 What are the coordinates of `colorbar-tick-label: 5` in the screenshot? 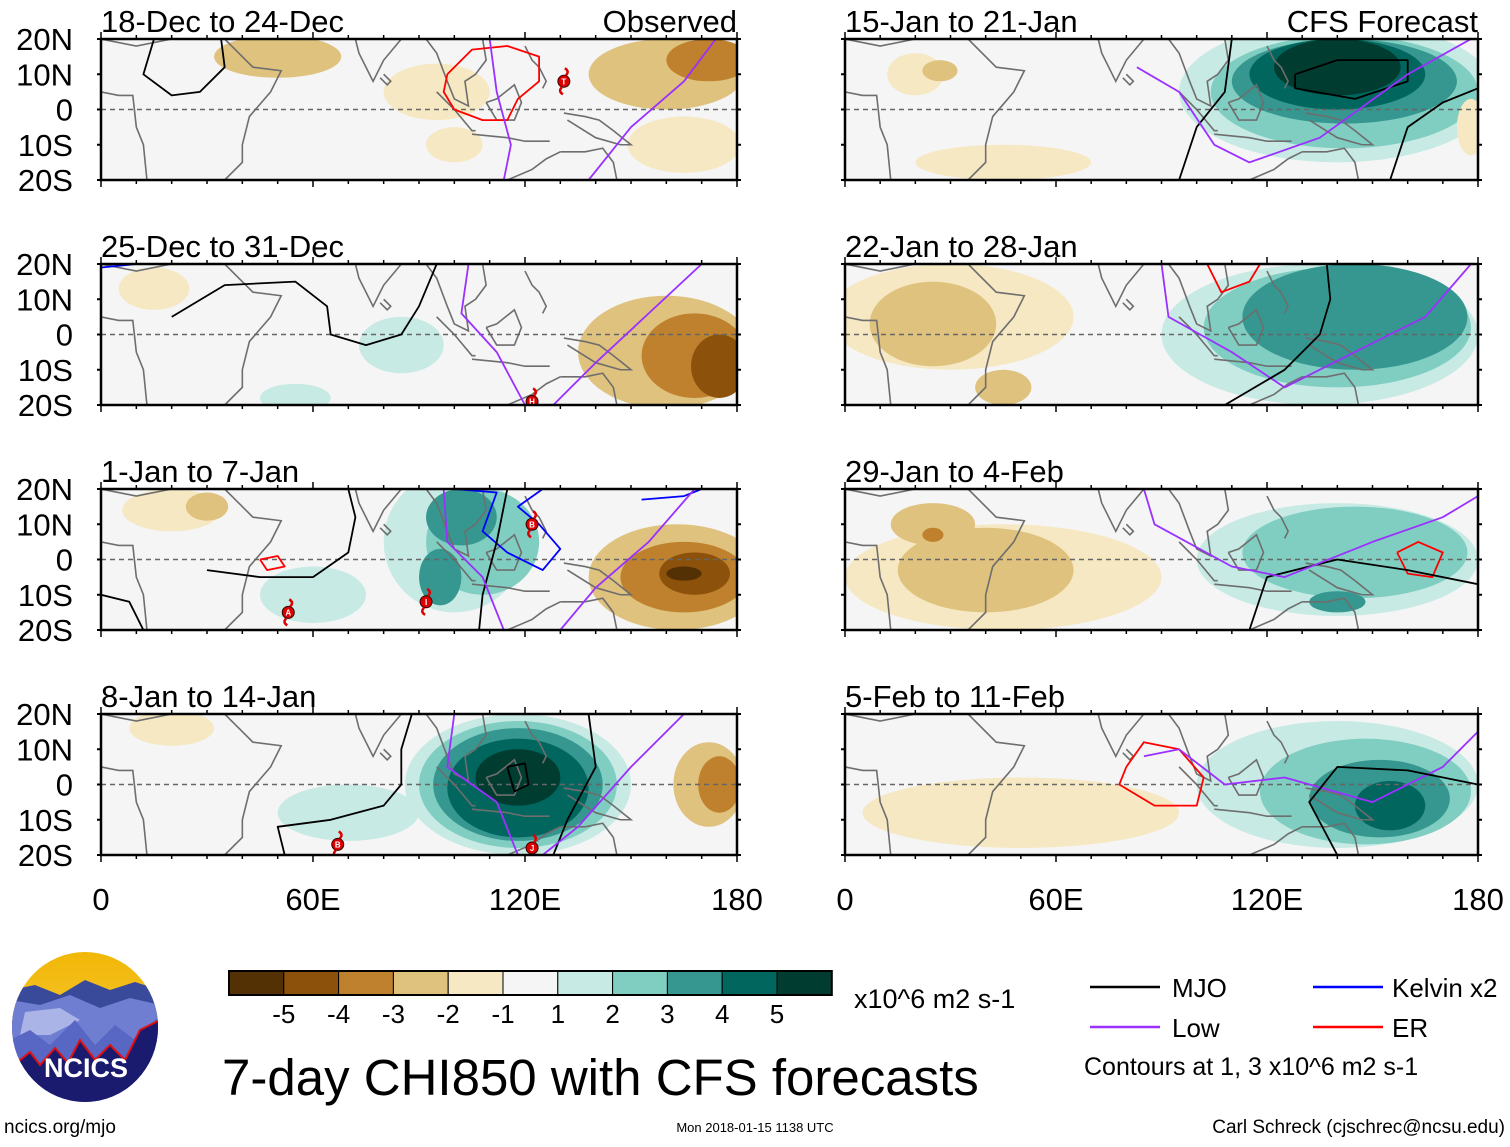 It's located at (777, 1014).